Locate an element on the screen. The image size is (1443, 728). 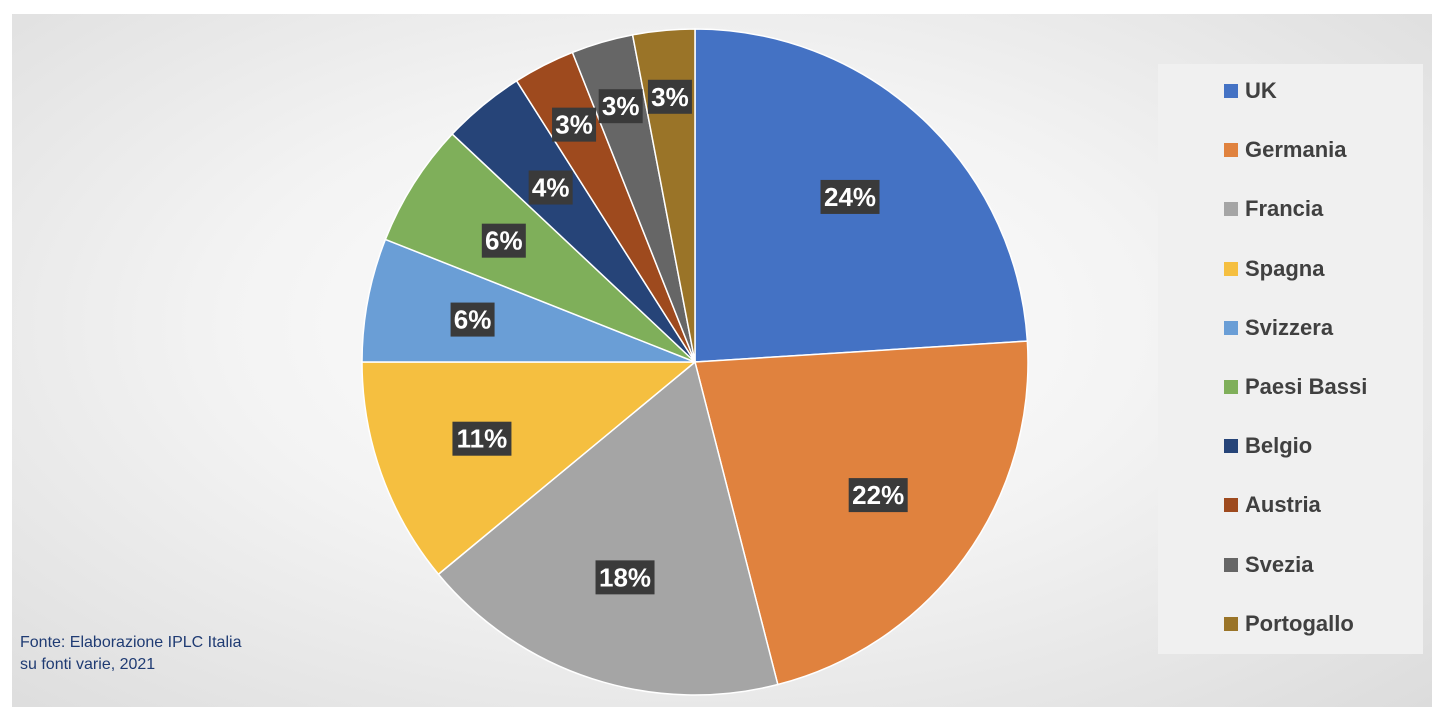
legend-item-spagna: Spagna is located at coordinates (1274, 269).